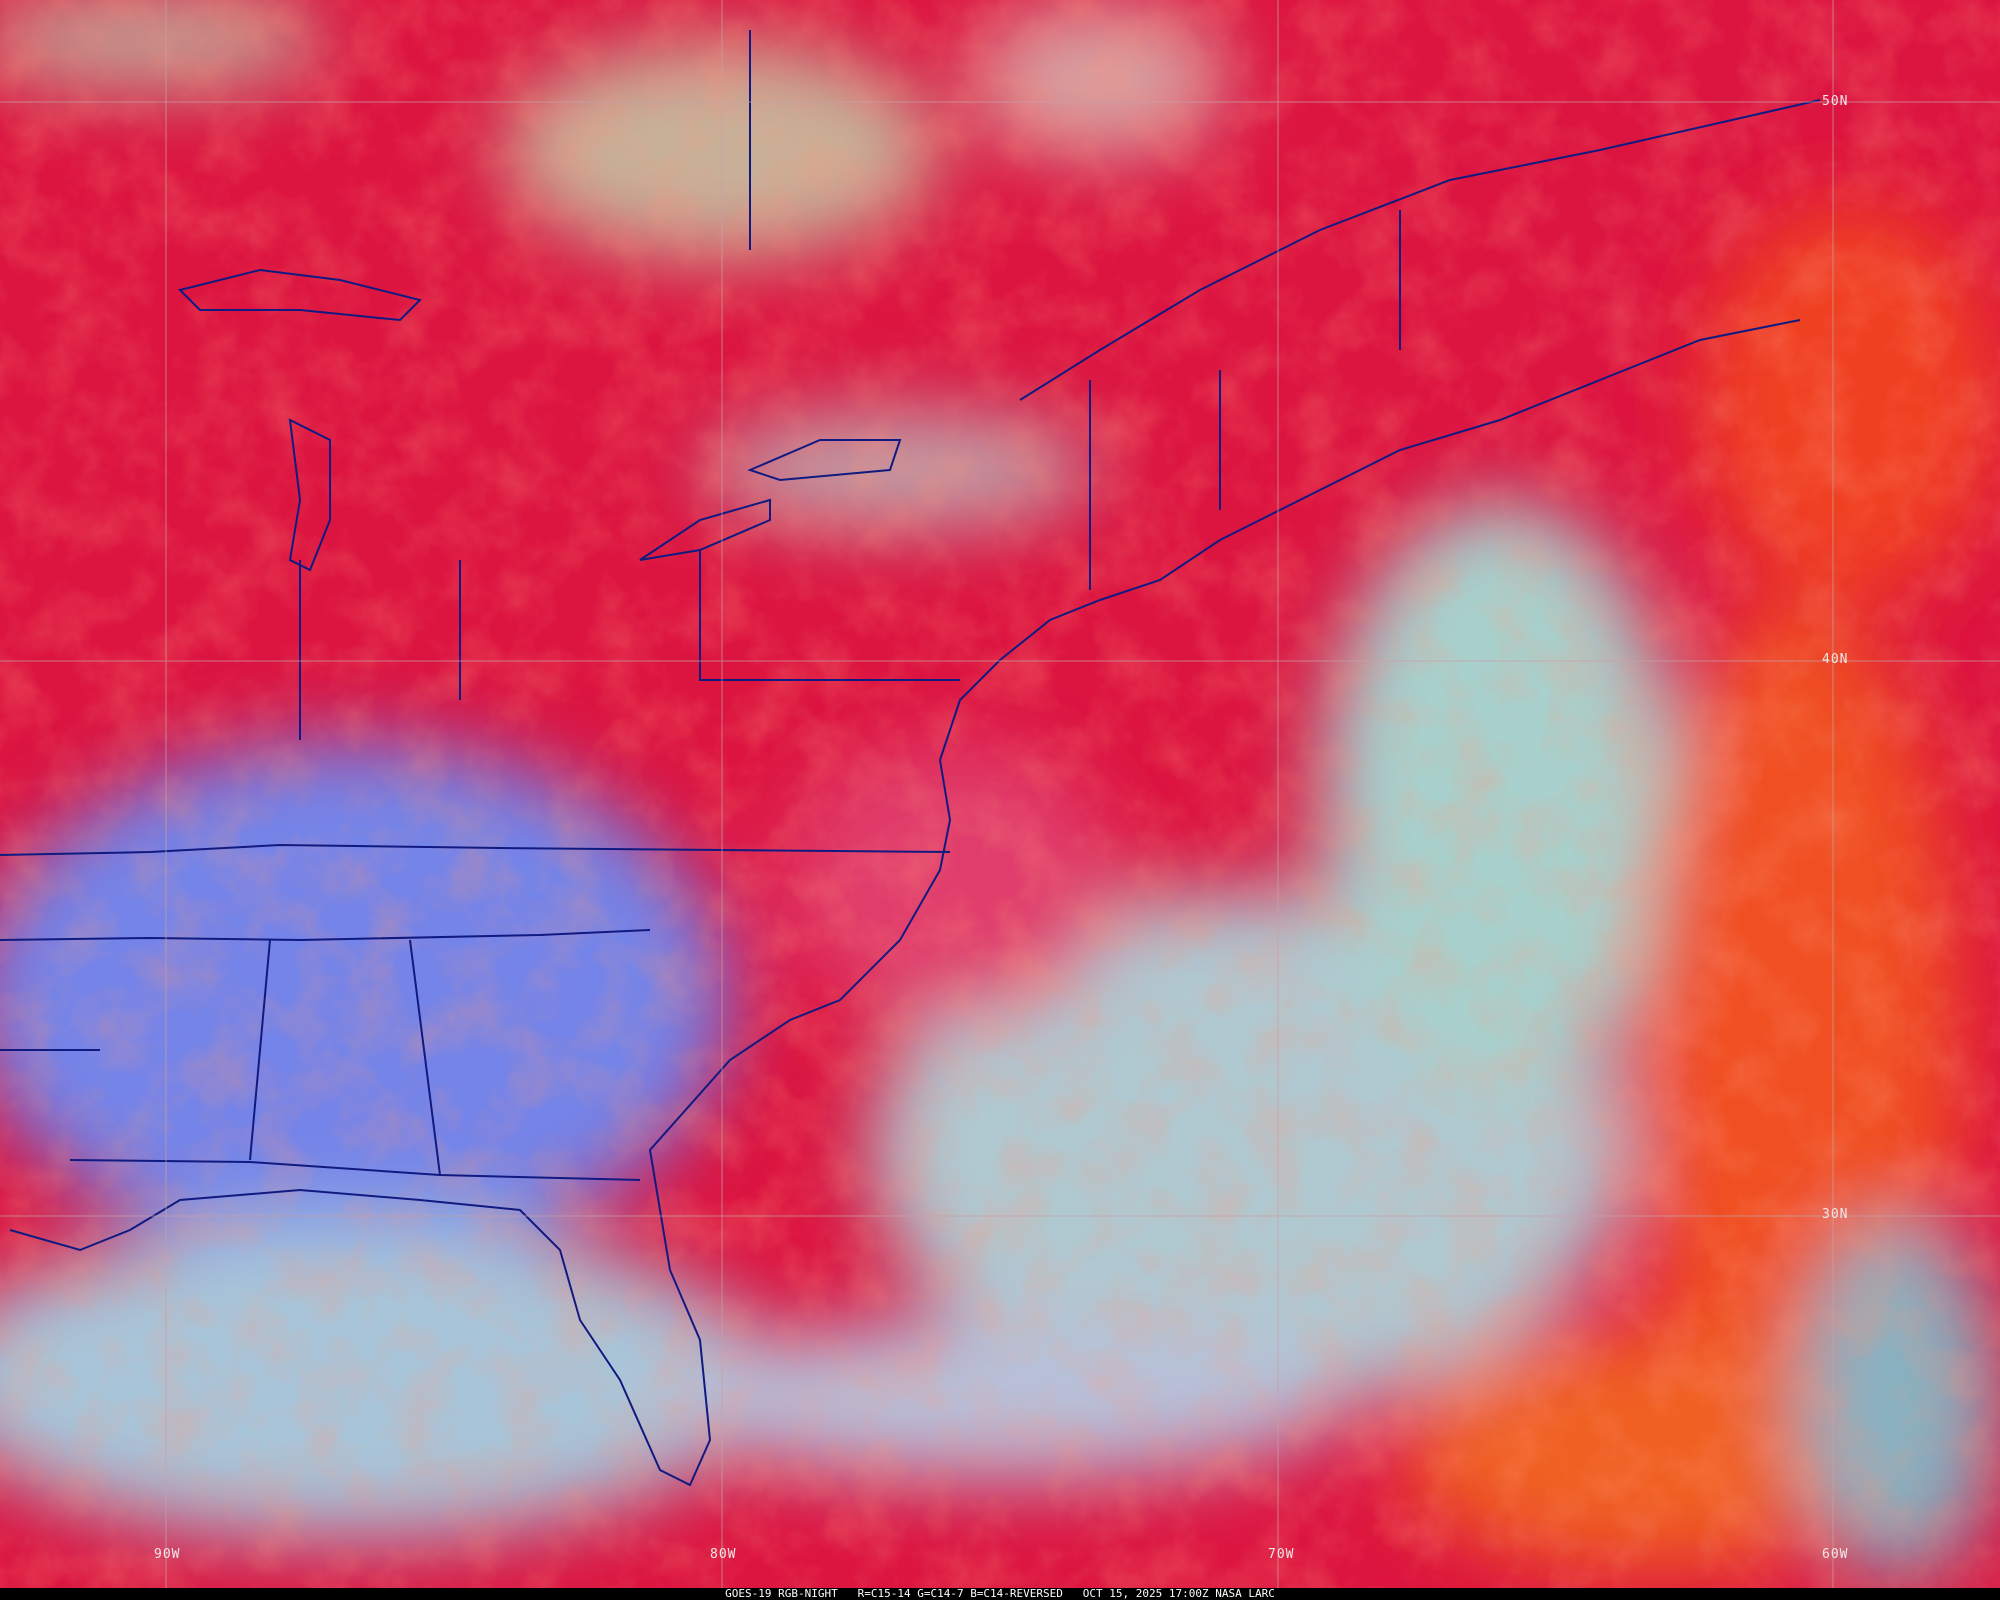 The width and height of the screenshot is (2000, 1600). I want to click on saint-lawrence, so click(1420, 250).